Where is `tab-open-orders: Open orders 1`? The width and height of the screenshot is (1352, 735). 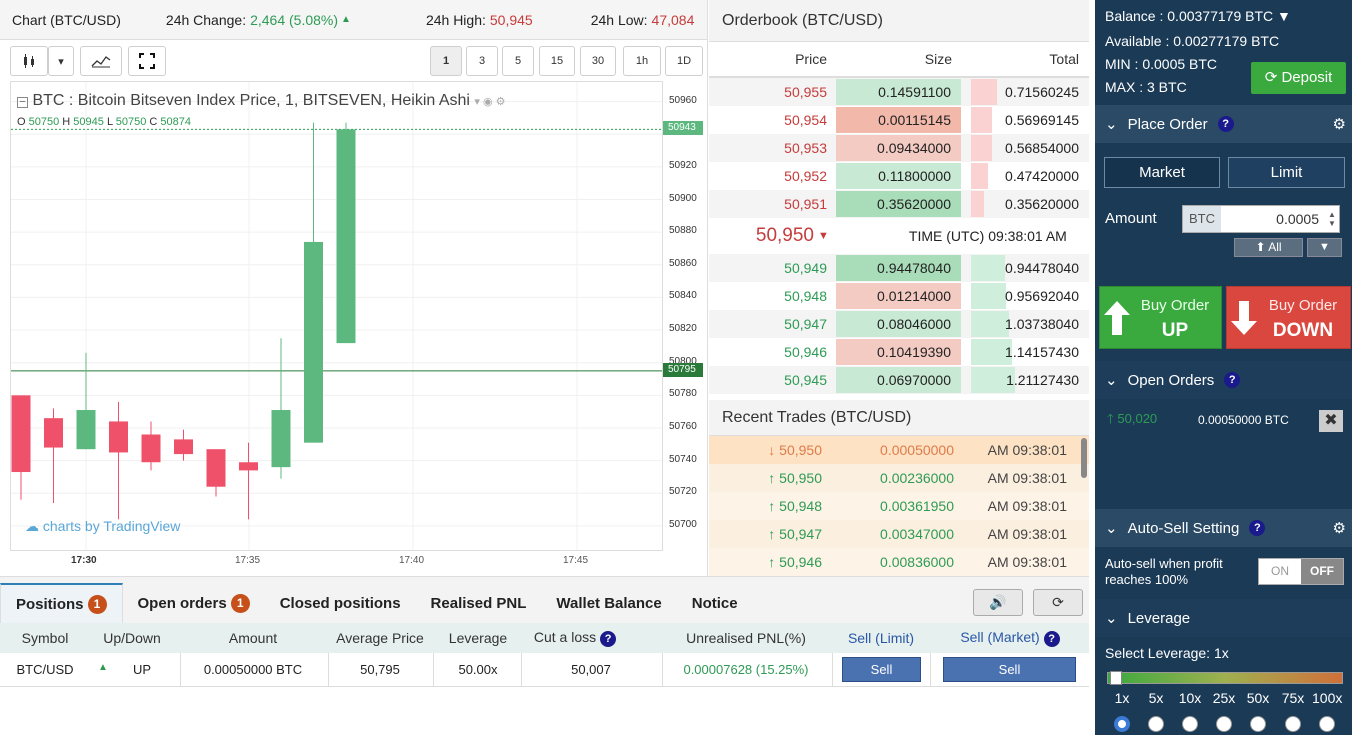 tab-open-orders: Open orders 1 is located at coordinates (194, 603).